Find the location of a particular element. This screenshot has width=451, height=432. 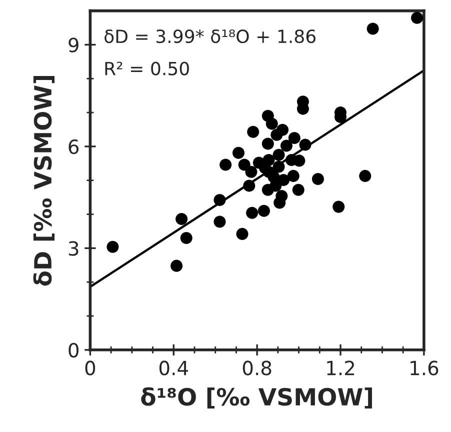

annotation: R² = 0.50 is located at coordinates (147, 69).